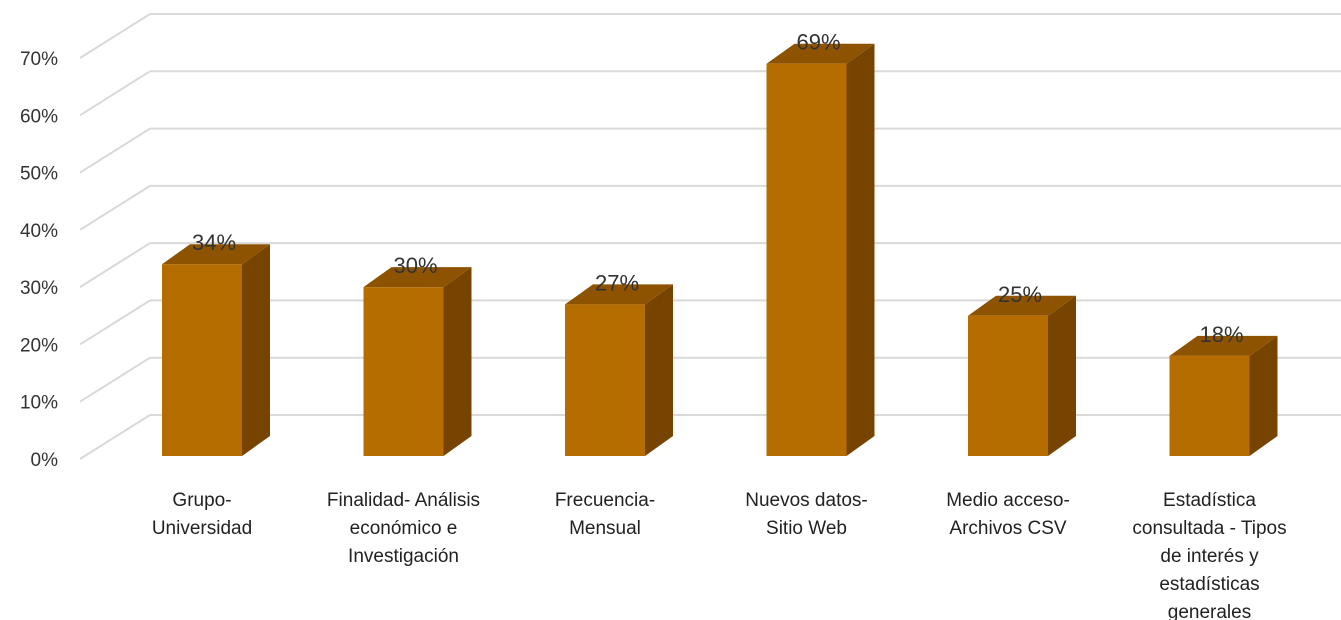  Describe the element at coordinates (39, 260) in the screenshot. I see `y-axis-ticks: 0% 10% 20% 30% 40% 50% 60% 70%` at that location.